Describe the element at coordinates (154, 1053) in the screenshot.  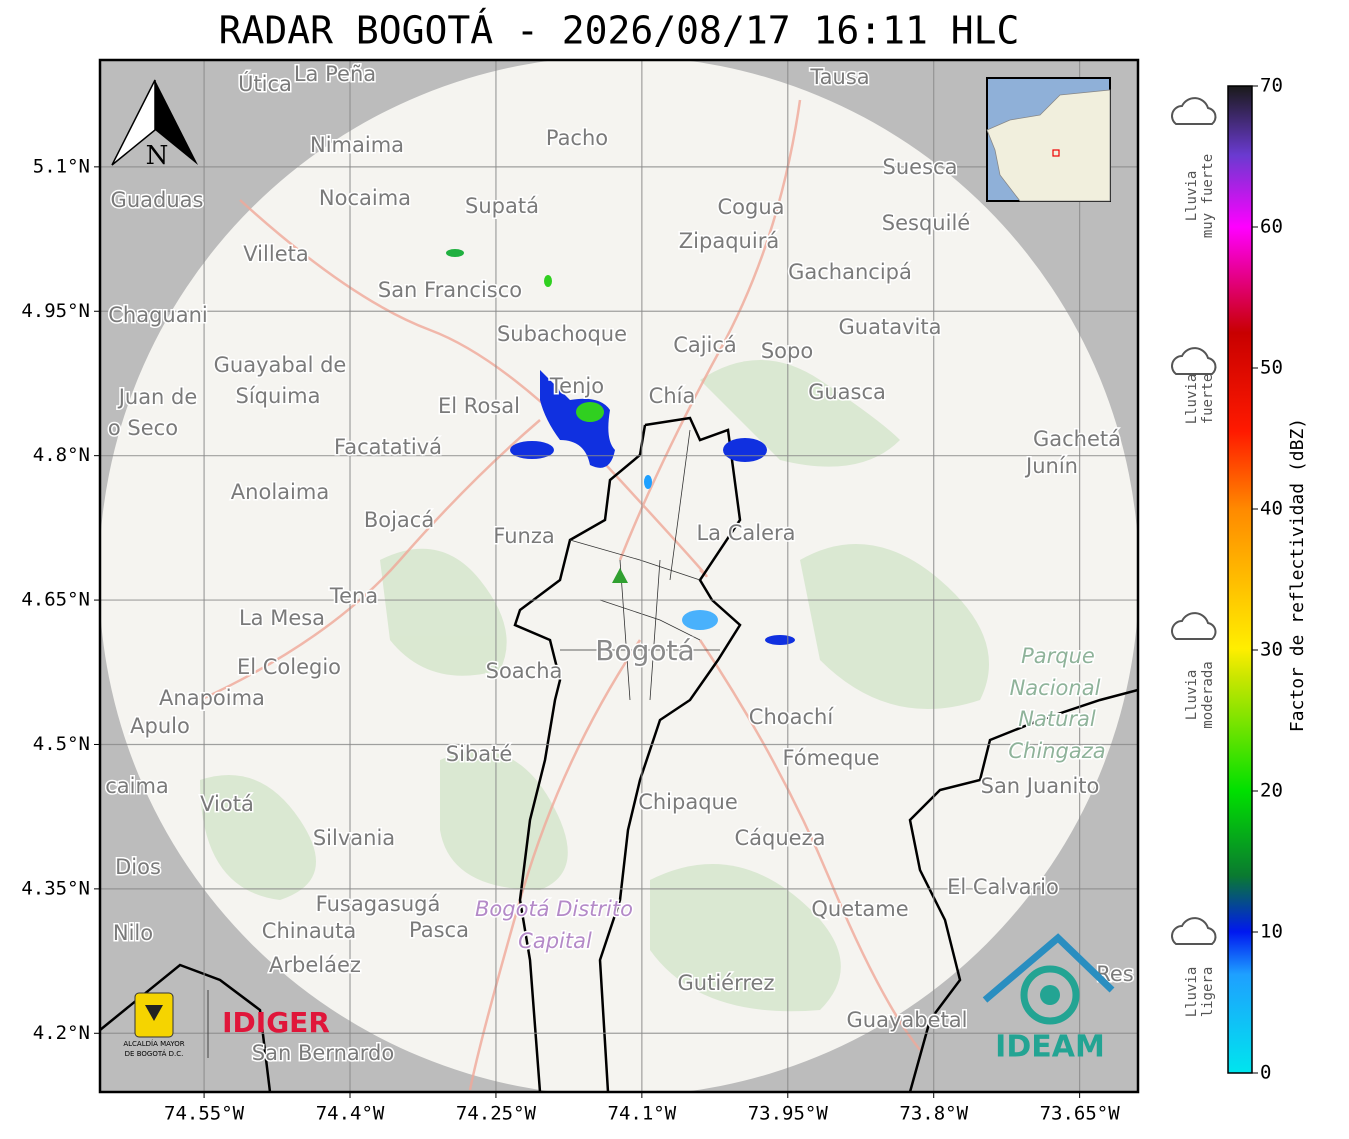
I see `alcaldia-line: DE BOGOTÁ D.C.` at that location.